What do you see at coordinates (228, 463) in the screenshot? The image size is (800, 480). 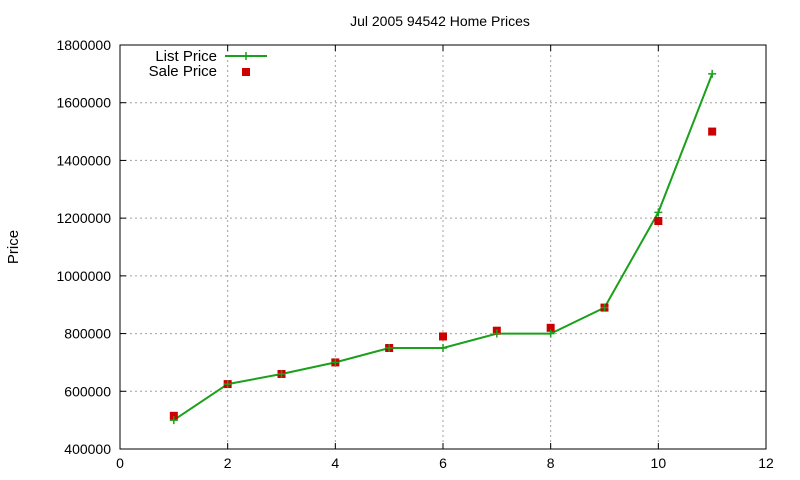 I see `x-tick-label: 2` at bounding box center [228, 463].